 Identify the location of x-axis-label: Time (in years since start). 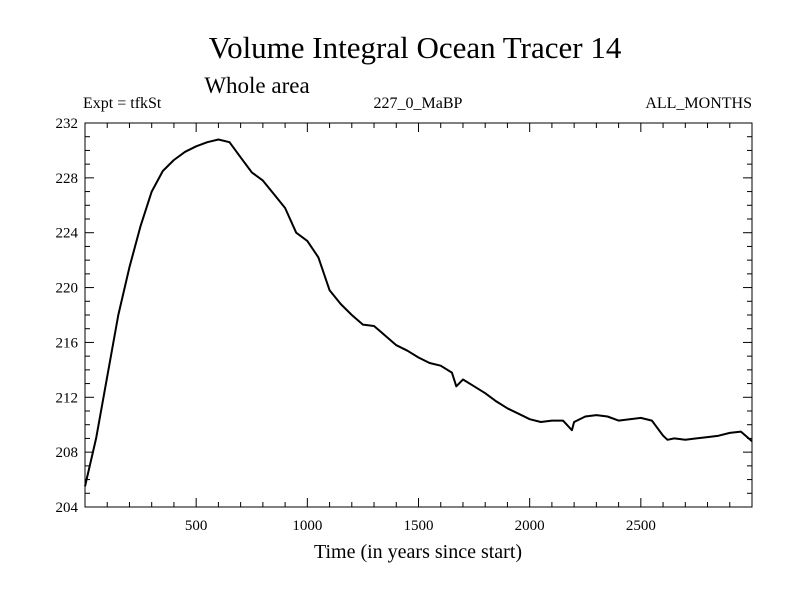
(418, 552).